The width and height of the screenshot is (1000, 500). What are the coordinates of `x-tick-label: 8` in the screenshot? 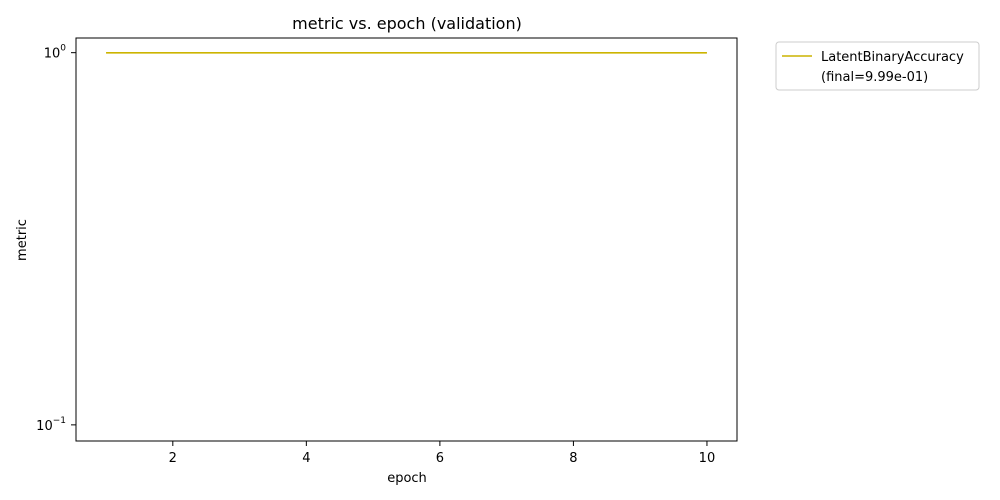 It's located at (573, 458).